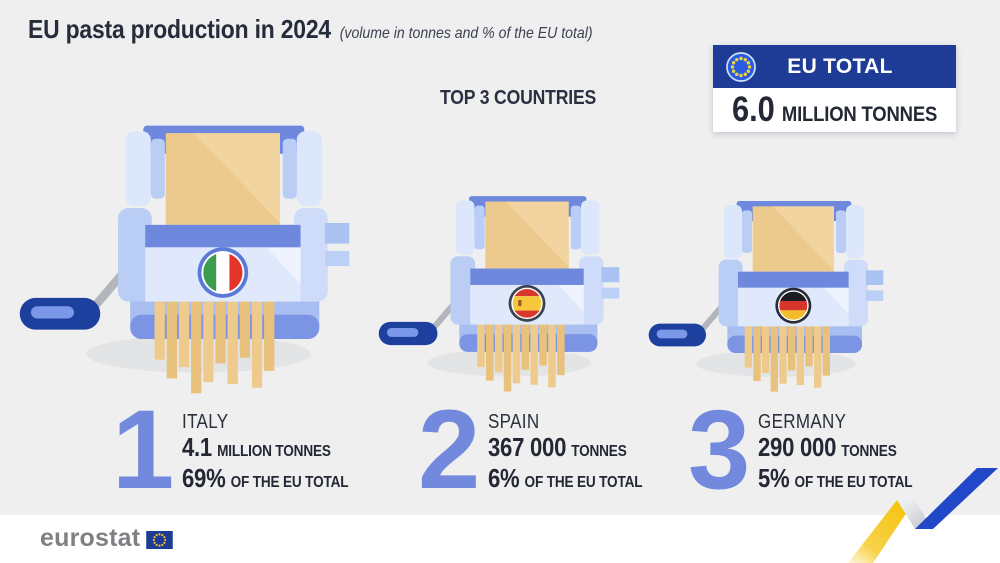 The width and height of the screenshot is (1000, 563). I want to click on rank-number: 3, so click(719, 449).